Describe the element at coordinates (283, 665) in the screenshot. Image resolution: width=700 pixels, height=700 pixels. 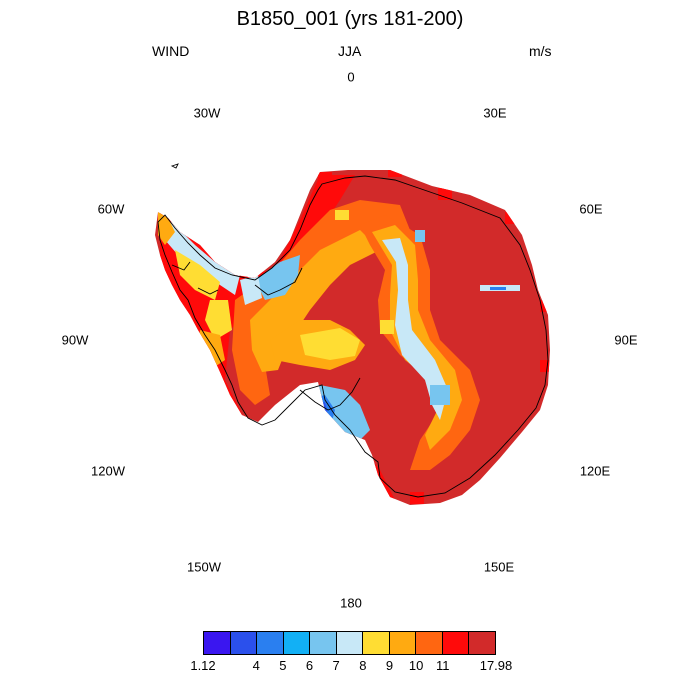
I see `colorbar-label: 5` at that location.